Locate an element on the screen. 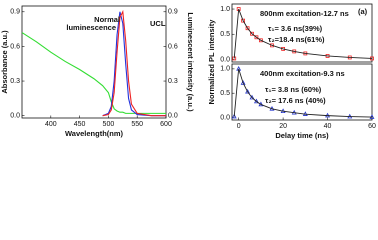 Image resolution: width=378 pixels, height=240 pixels. y2-tick-label: 0.3 is located at coordinates (173, 81).